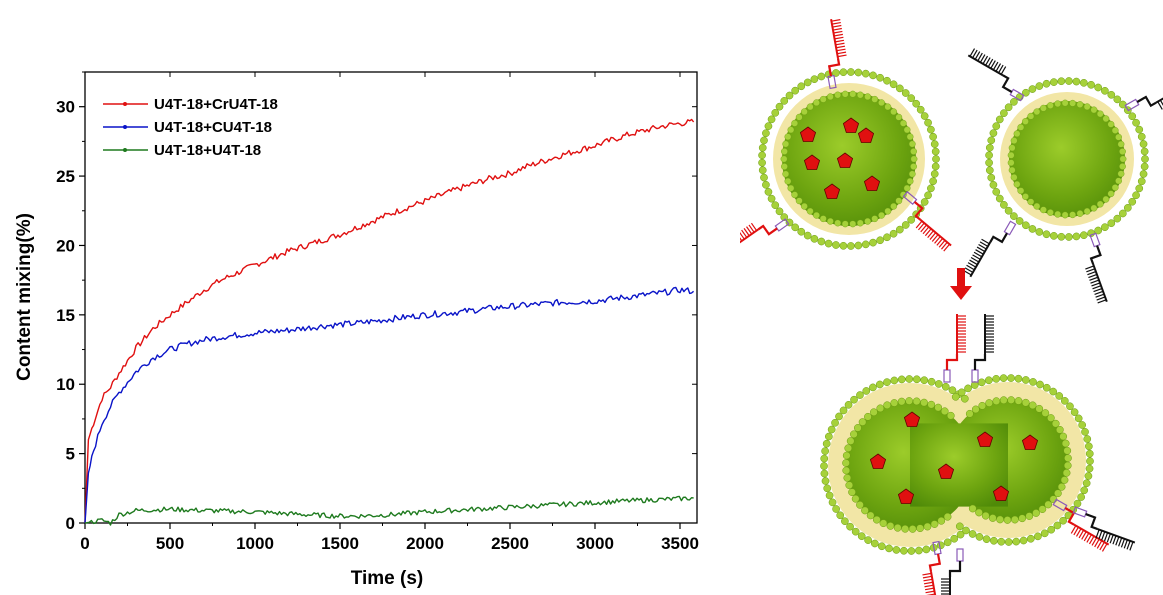 This screenshot has width=1163, height=595. Describe the element at coordinates (595, 543) in the screenshot. I see `x-tick-label: 3000` at that location.